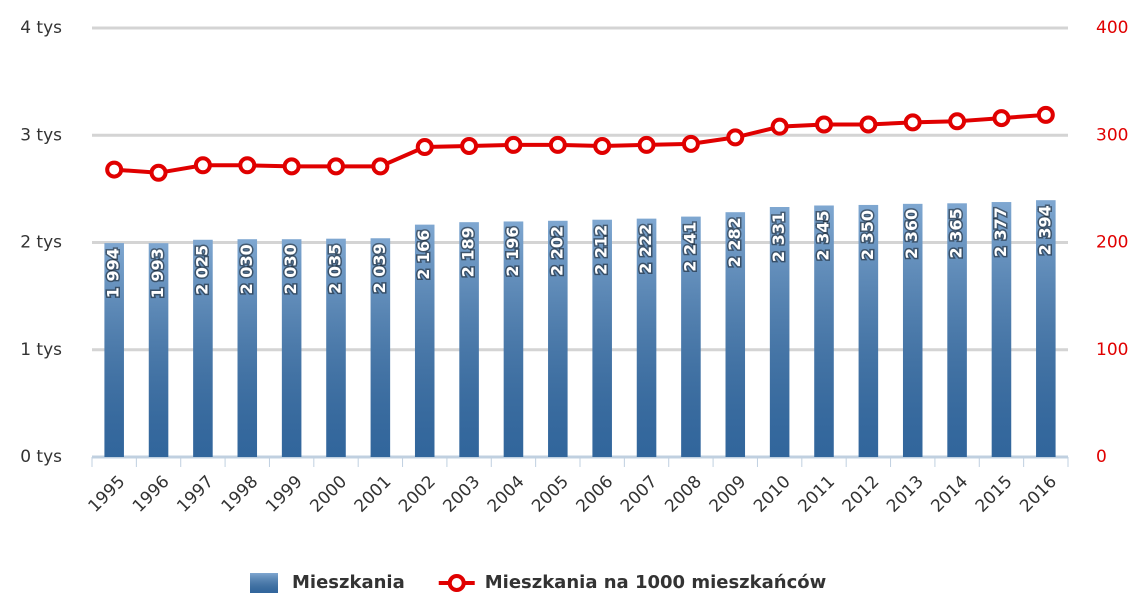 The image size is (1139, 596). What do you see at coordinates (41, 135) in the screenshot?
I see `y-tick-label: 3 tys` at bounding box center [41, 135].